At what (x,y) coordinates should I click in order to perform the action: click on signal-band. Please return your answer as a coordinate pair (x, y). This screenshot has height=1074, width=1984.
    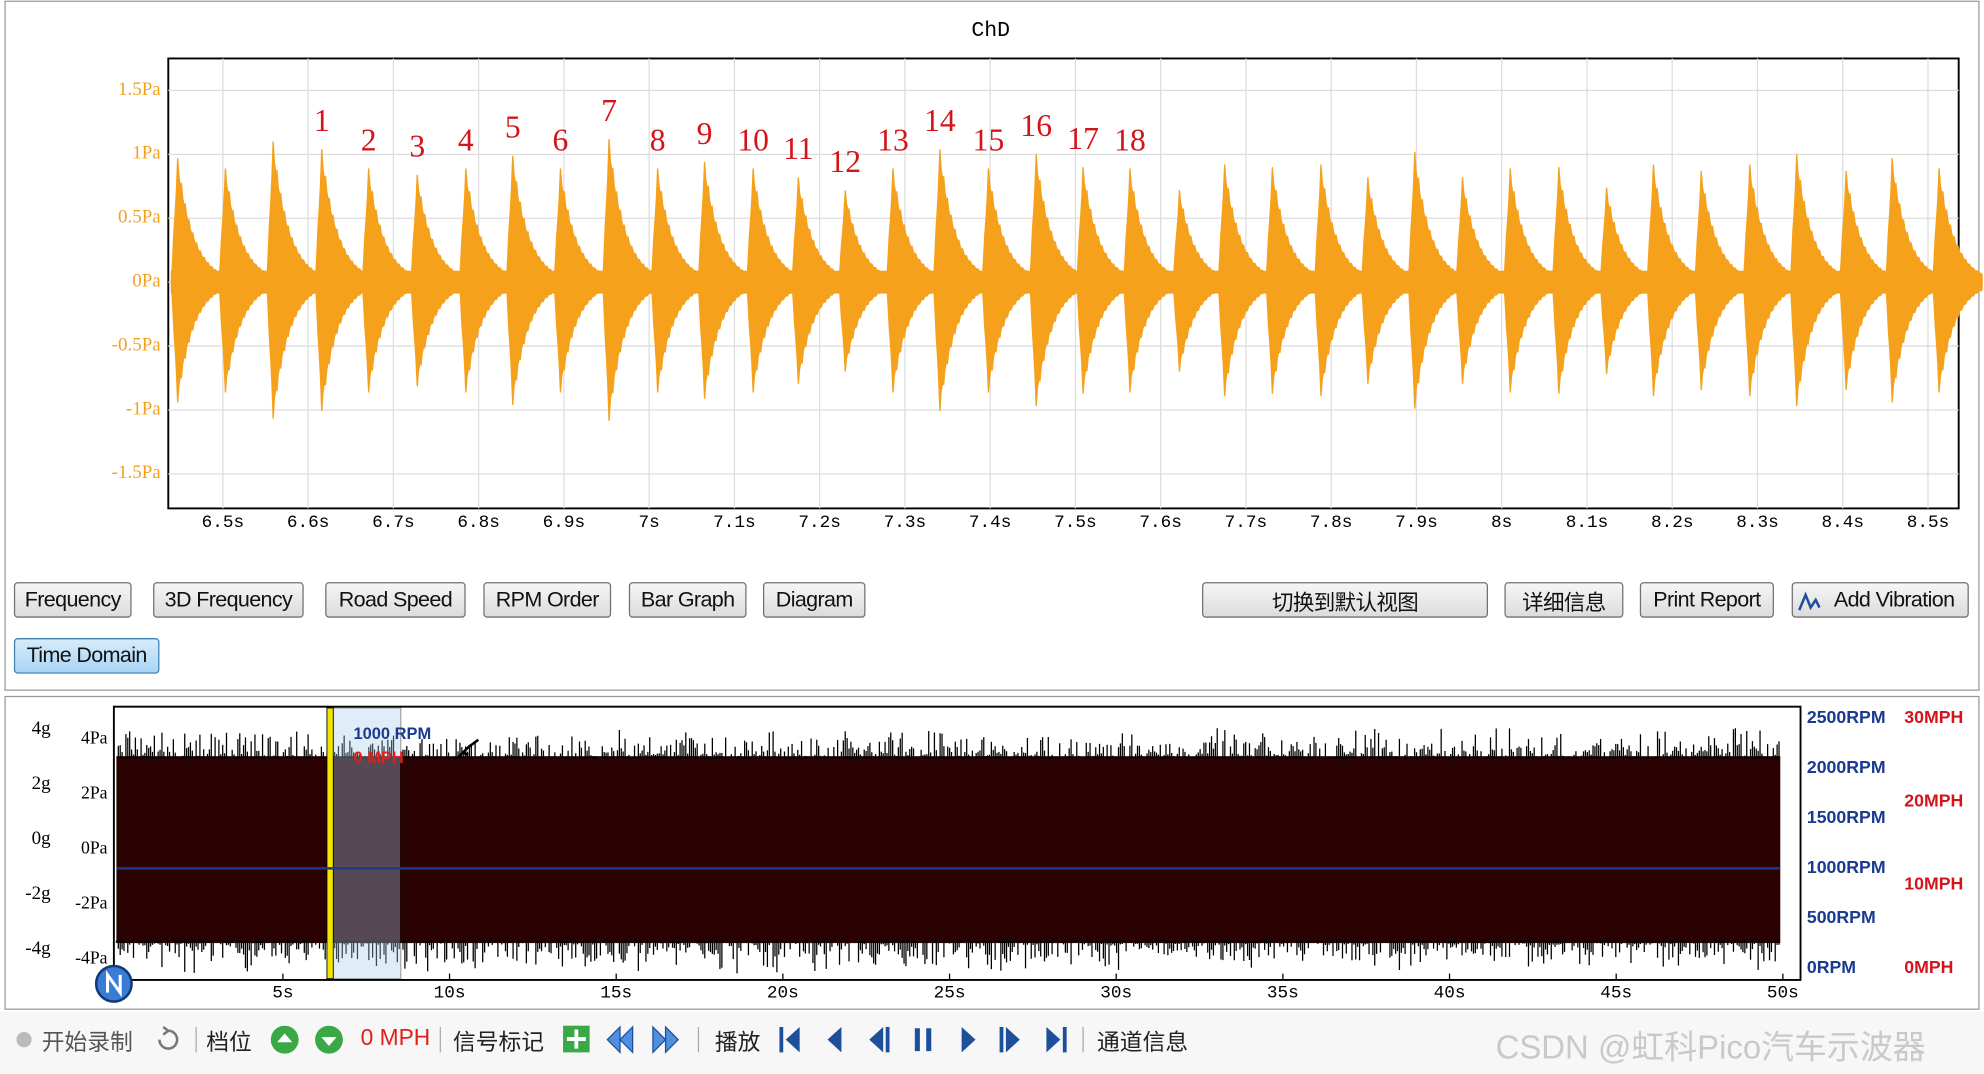
    Looking at the image, I should click on (948, 850).